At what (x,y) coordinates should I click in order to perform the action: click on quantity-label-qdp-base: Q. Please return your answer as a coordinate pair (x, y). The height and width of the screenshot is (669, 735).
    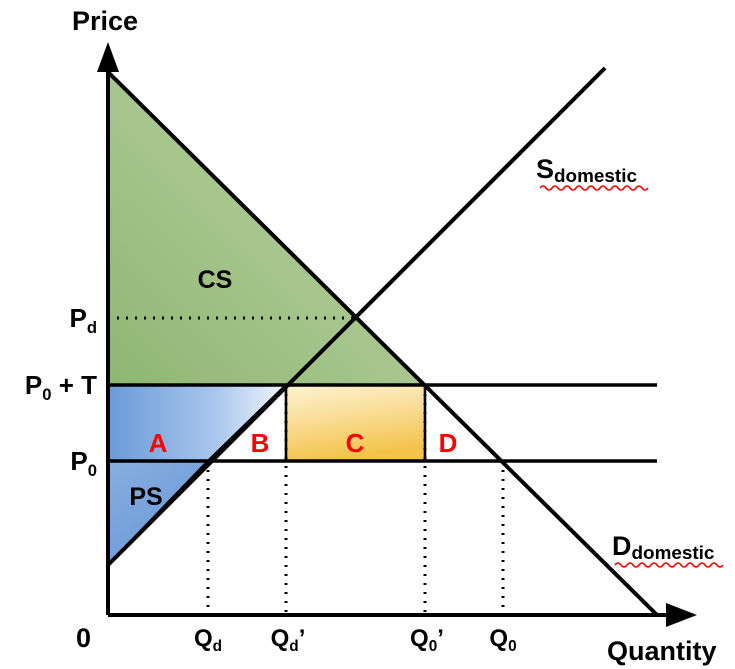
    Looking at the image, I should click on (280, 638).